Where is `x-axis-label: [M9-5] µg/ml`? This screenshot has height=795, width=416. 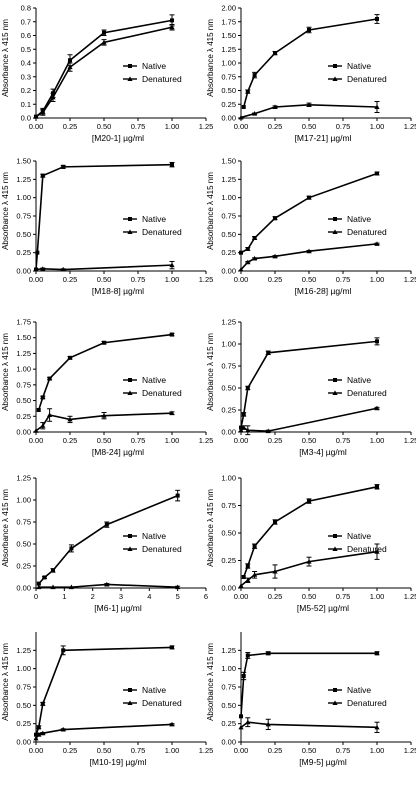
x-axis-label: [M9-5] µg/ml is located at coordinates (323, 762).